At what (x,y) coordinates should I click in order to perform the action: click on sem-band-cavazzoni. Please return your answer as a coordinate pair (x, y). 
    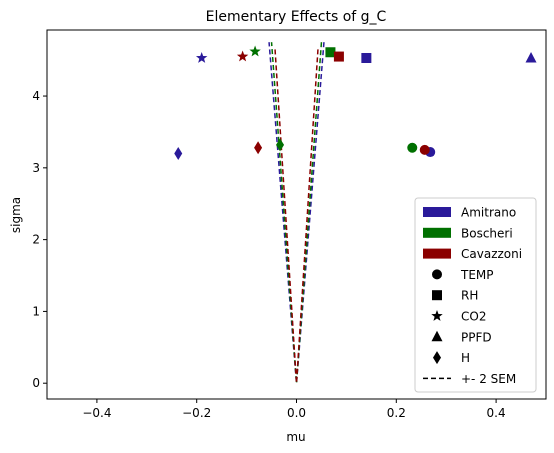
    Looking at the image, I should click on (296, 216).